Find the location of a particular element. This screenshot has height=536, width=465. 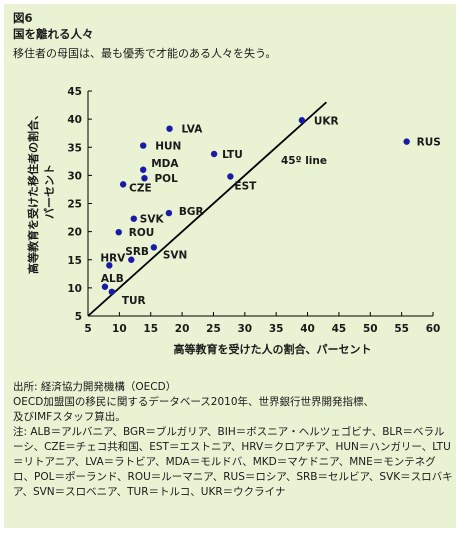

point-cze is located at coordinates (123, 184).